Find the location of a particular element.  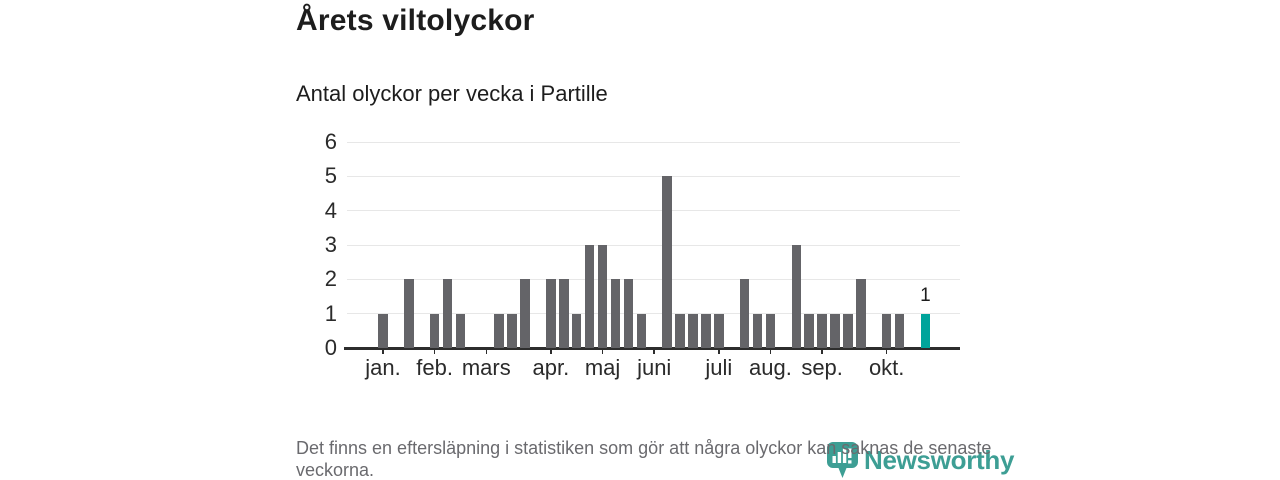

x-axis-month-label: apr. is located at coordinates (551, 367).